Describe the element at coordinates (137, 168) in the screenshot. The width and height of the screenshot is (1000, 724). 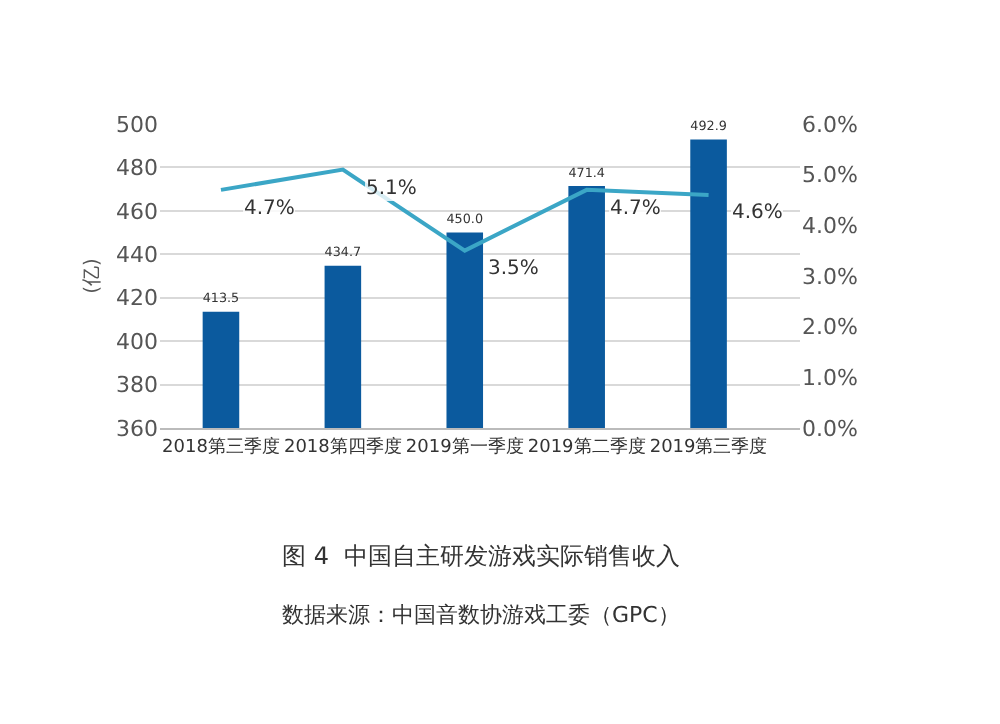
I see `y-tick-label: 480` at that location.